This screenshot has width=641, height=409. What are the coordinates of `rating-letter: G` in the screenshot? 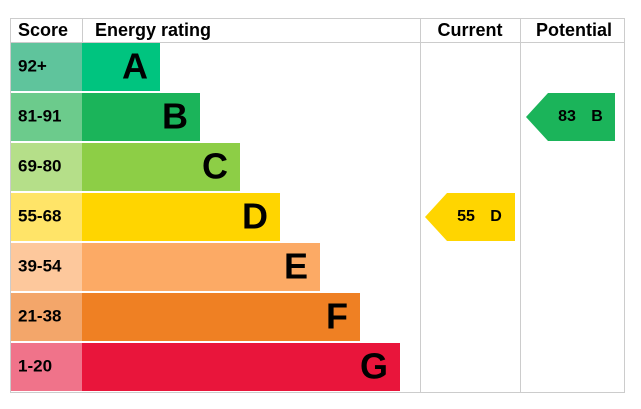 It's located at (374, 366).